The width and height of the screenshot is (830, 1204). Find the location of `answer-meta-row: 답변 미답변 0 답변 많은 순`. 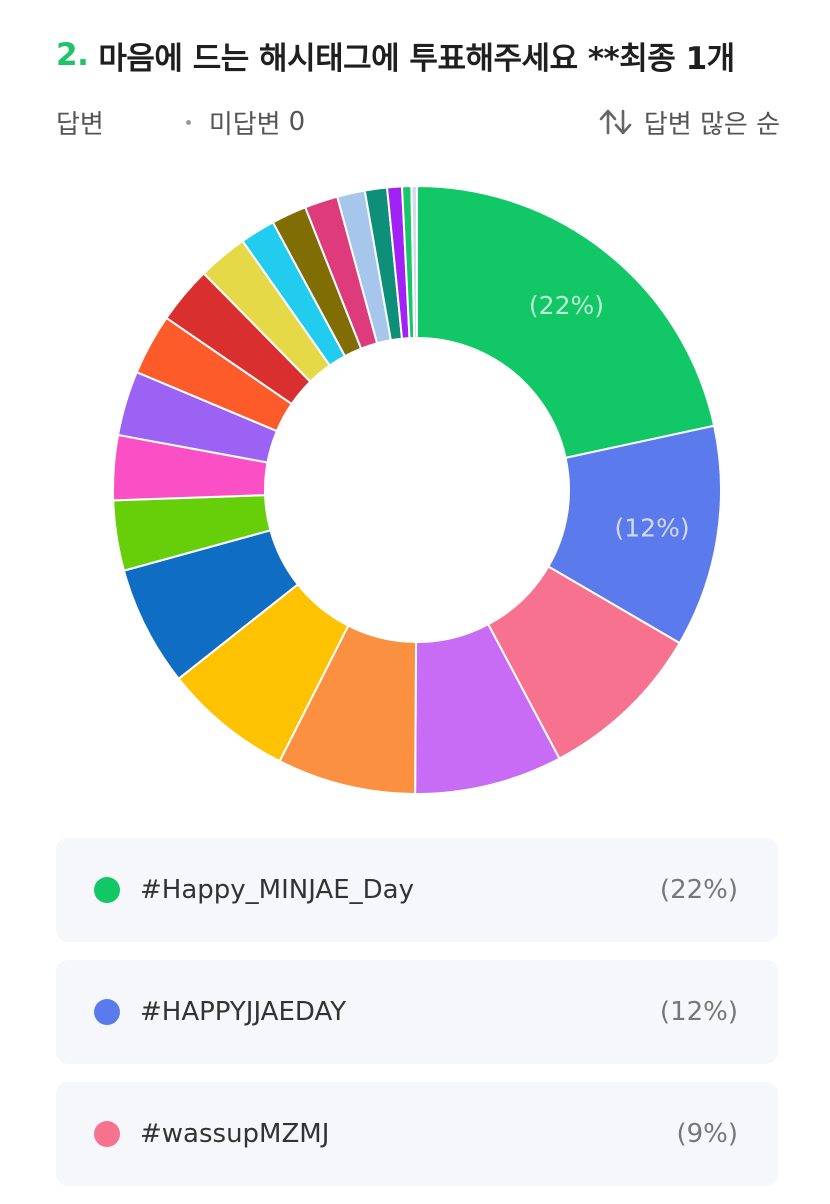

answer-meta-row: 답변 미답변 0 답변 많은 순 is located at coordinates (418, 122).